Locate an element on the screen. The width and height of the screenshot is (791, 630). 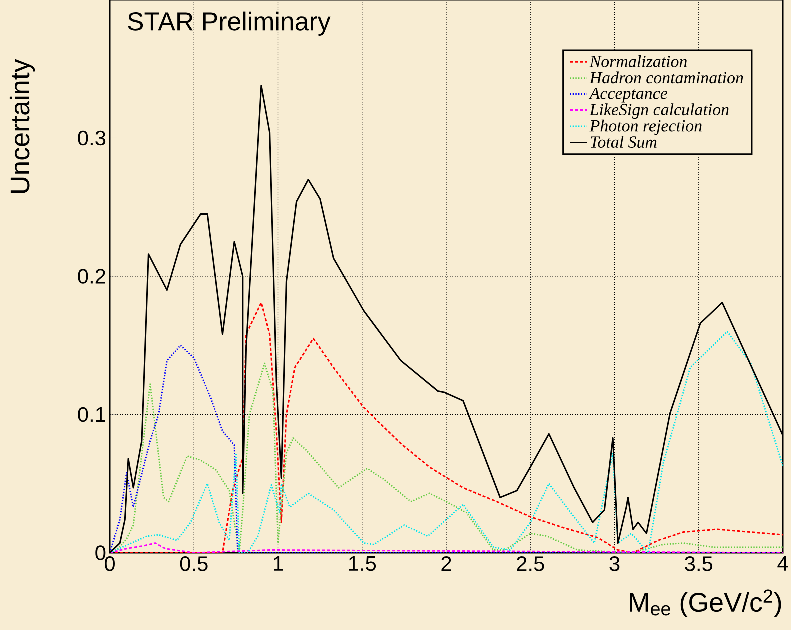
x-tick-label: 1.5 is located at coordinates (362, 564).